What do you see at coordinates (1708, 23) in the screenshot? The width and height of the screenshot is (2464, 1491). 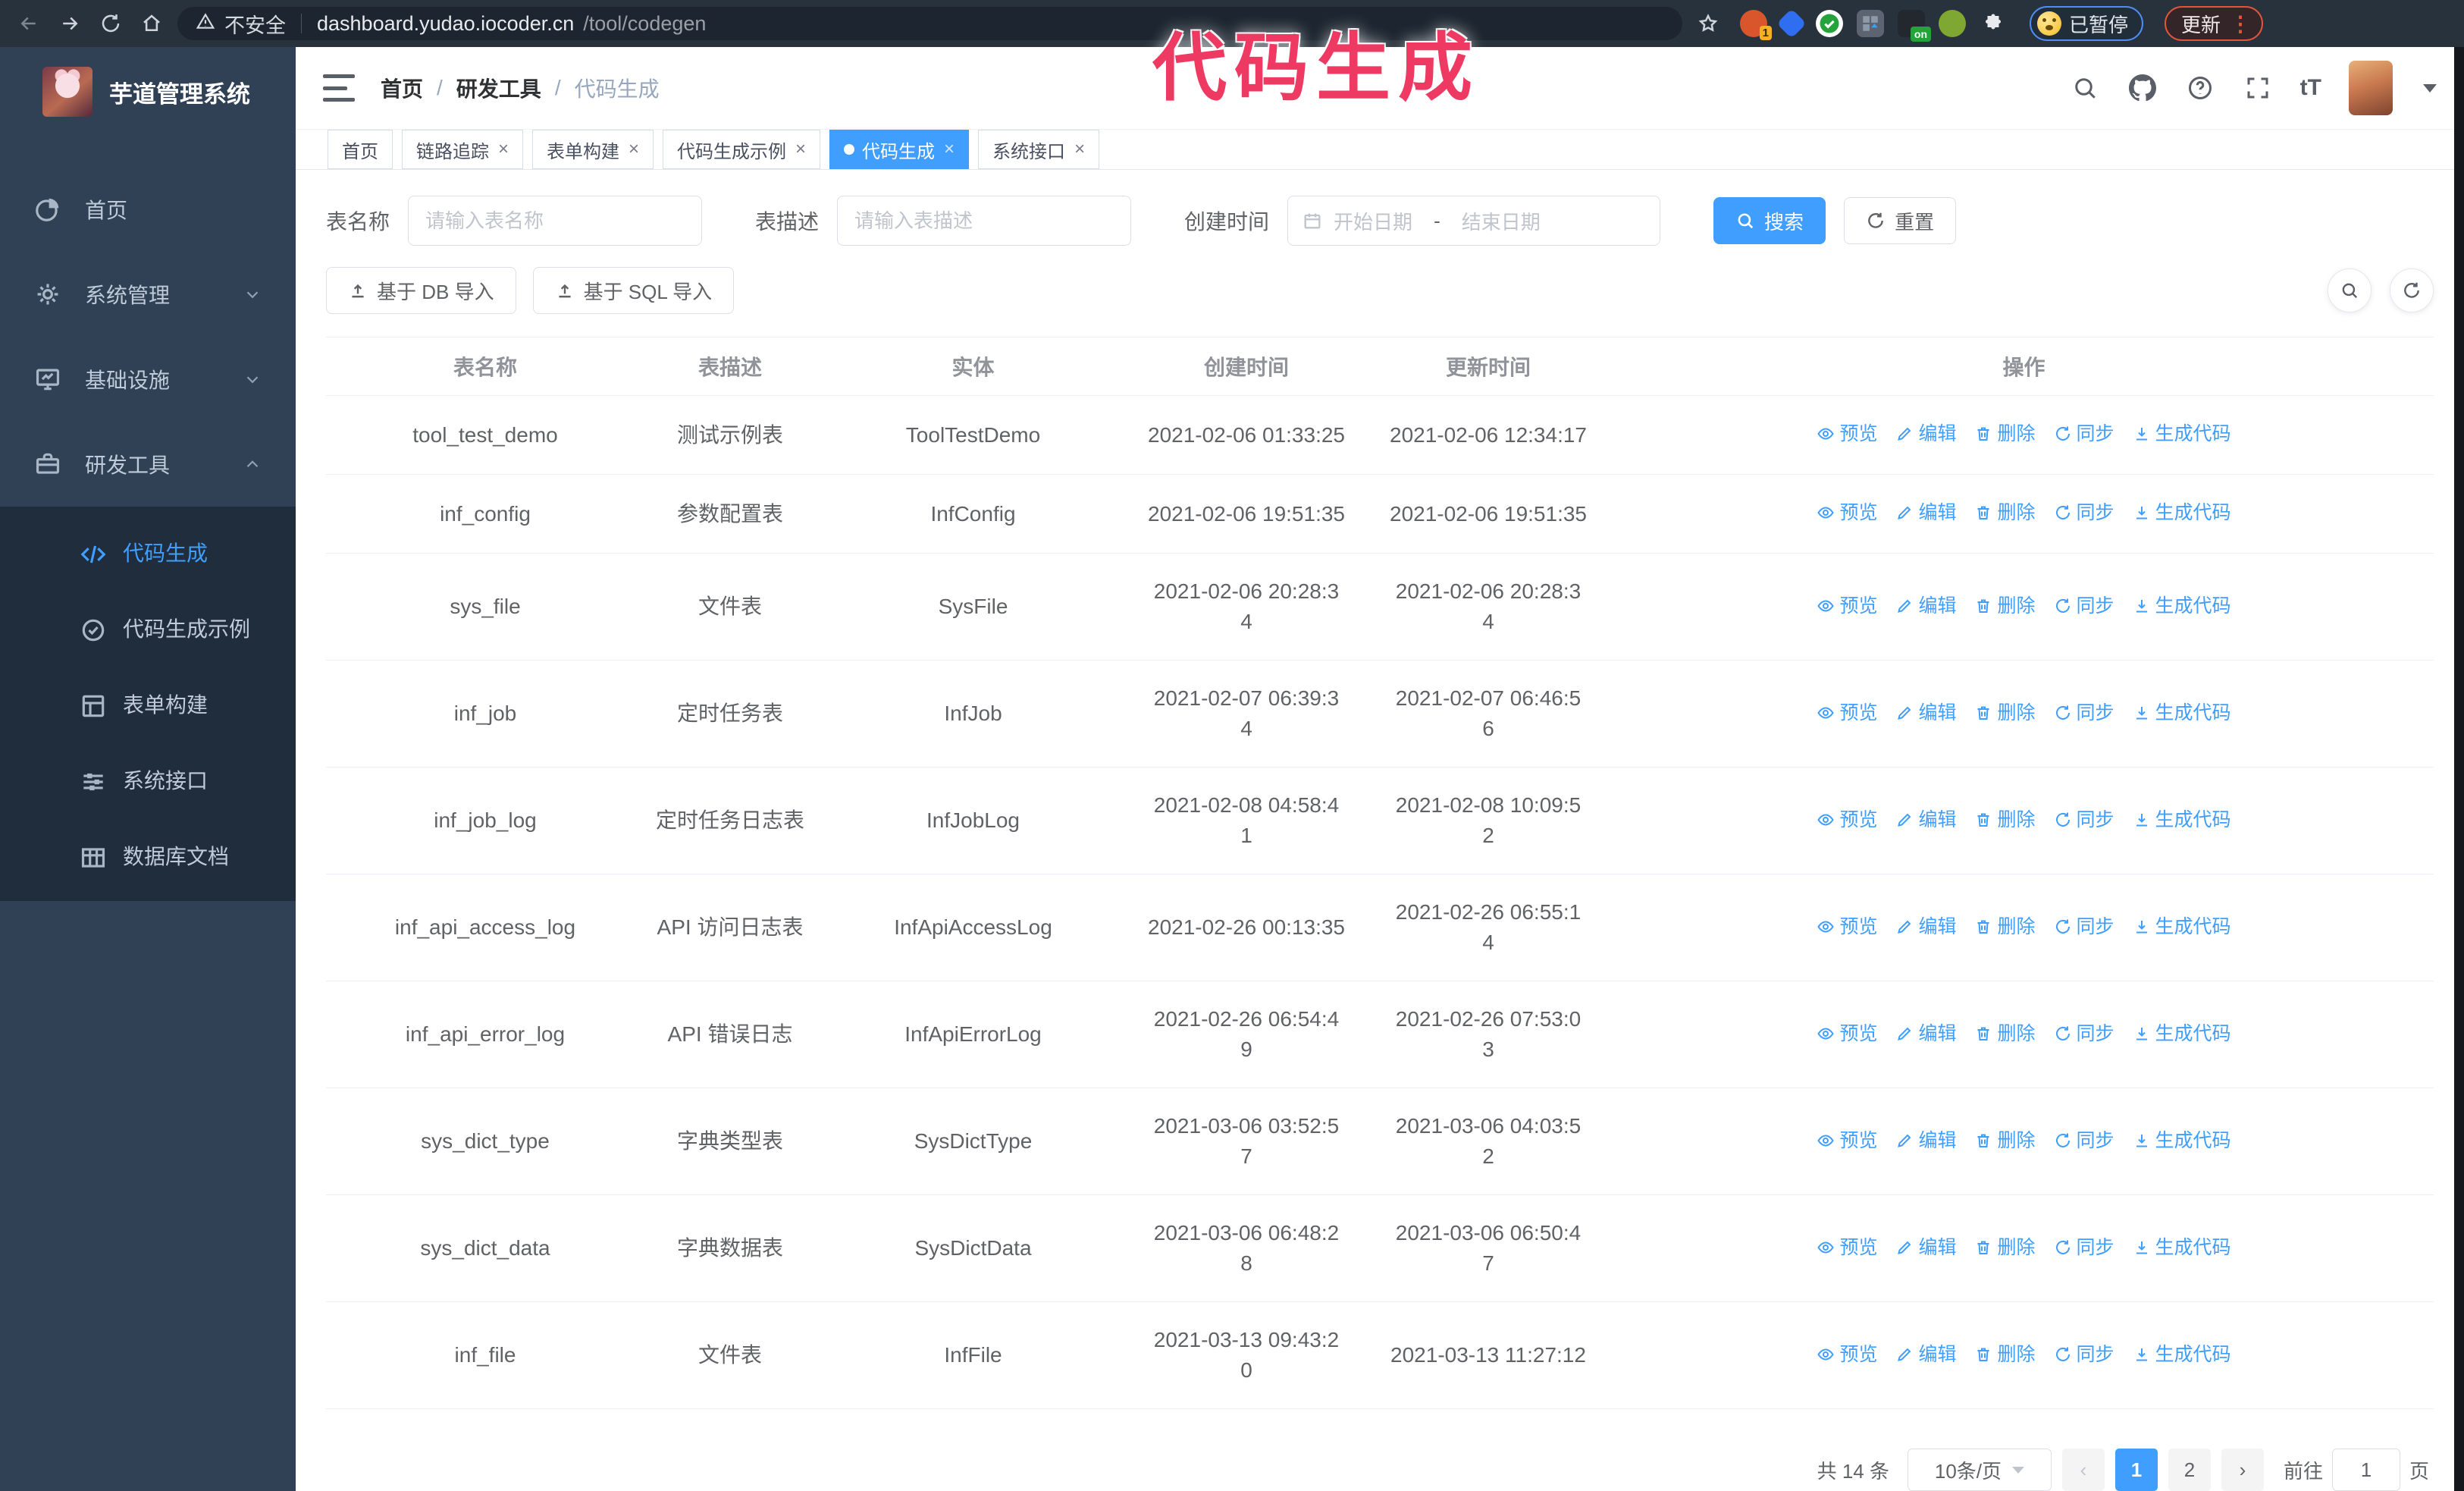 I see `bookmark-star-icon` at bounding box center [1708, 23].